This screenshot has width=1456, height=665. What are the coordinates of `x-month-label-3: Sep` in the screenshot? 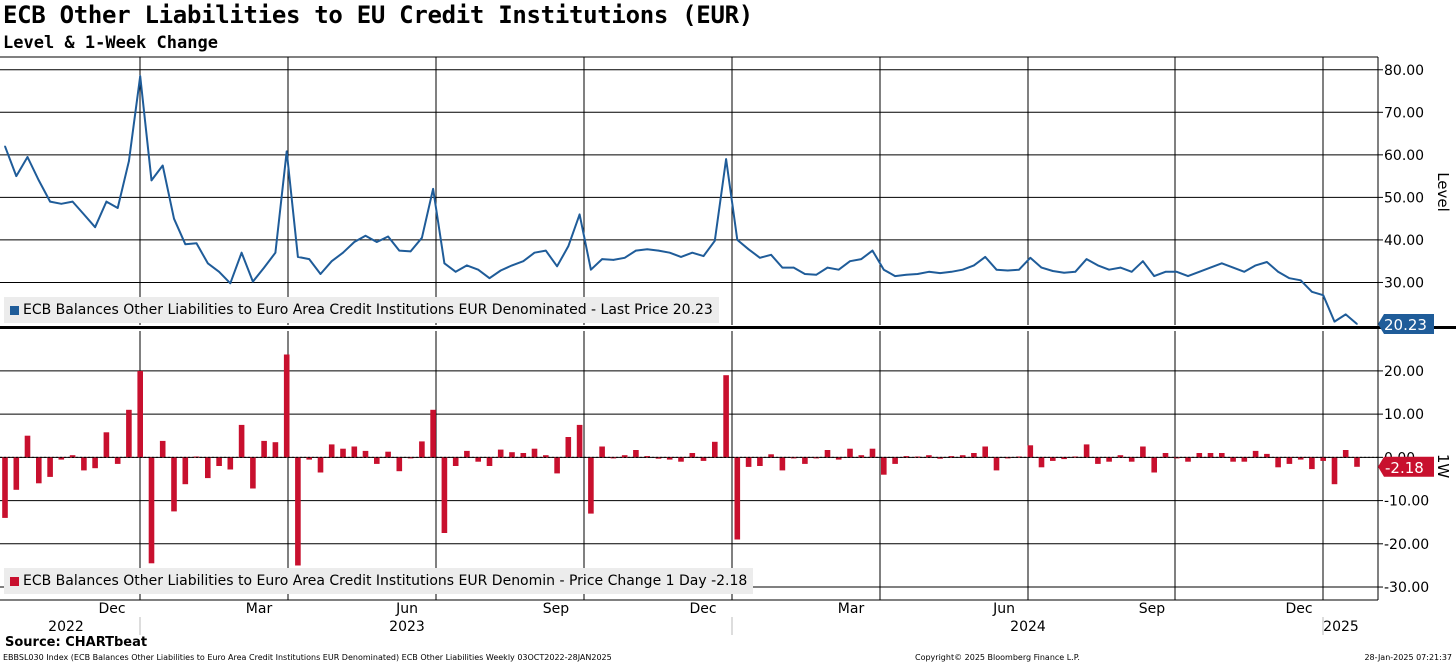 It's located at (556, 609).